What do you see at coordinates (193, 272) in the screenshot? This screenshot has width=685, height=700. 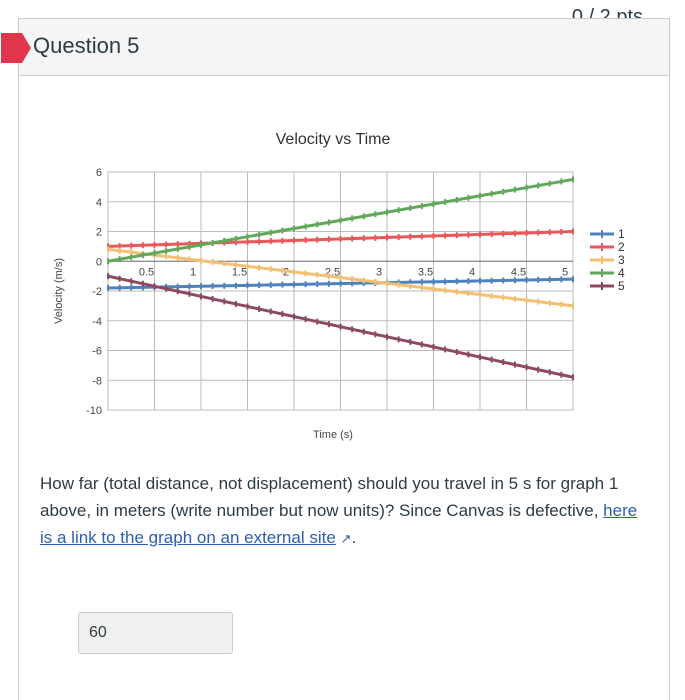 I see `x-tick-label: 1` at bounding box center [193, 272].